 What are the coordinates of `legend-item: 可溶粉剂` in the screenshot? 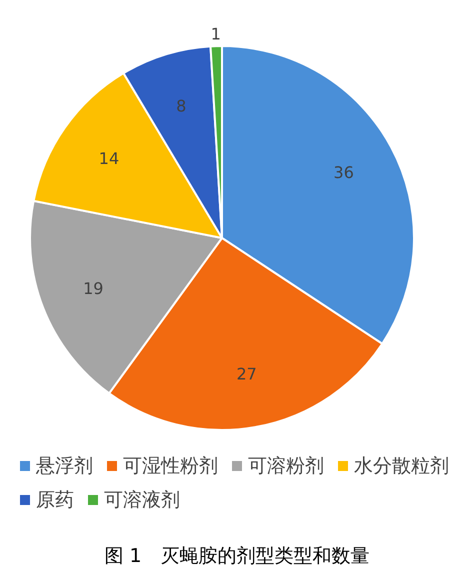 It's located at (278, 466).